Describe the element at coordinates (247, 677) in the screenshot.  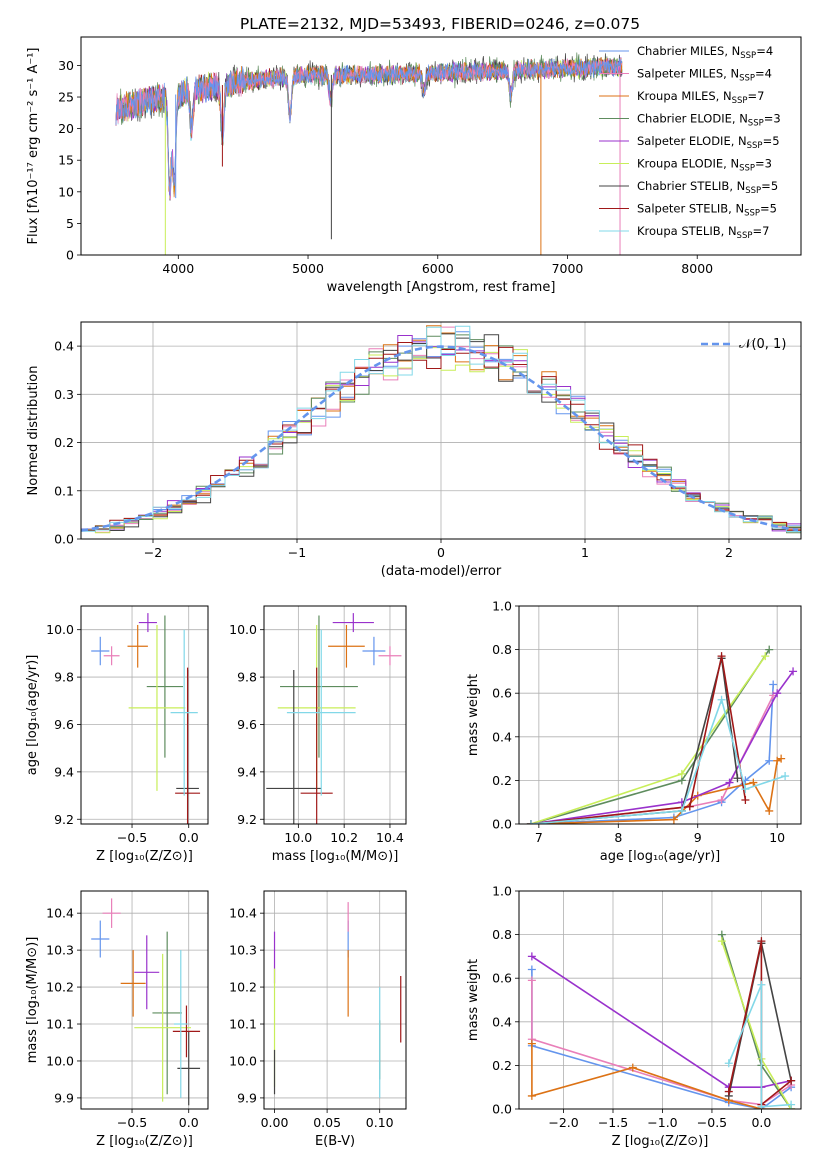
I see `y-tick-label: 9.8` at that location.